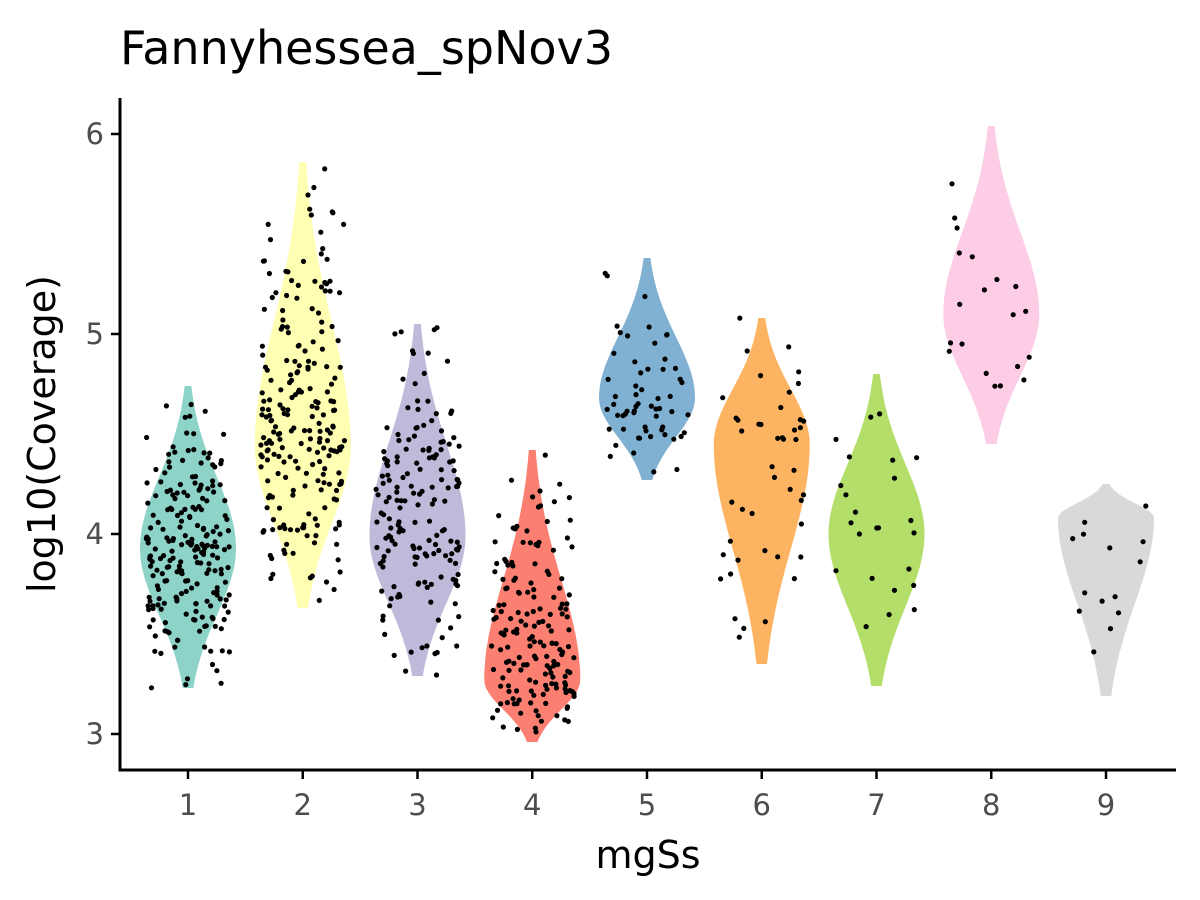  I want to click on x-tick-label: 4, so click(532, 805).